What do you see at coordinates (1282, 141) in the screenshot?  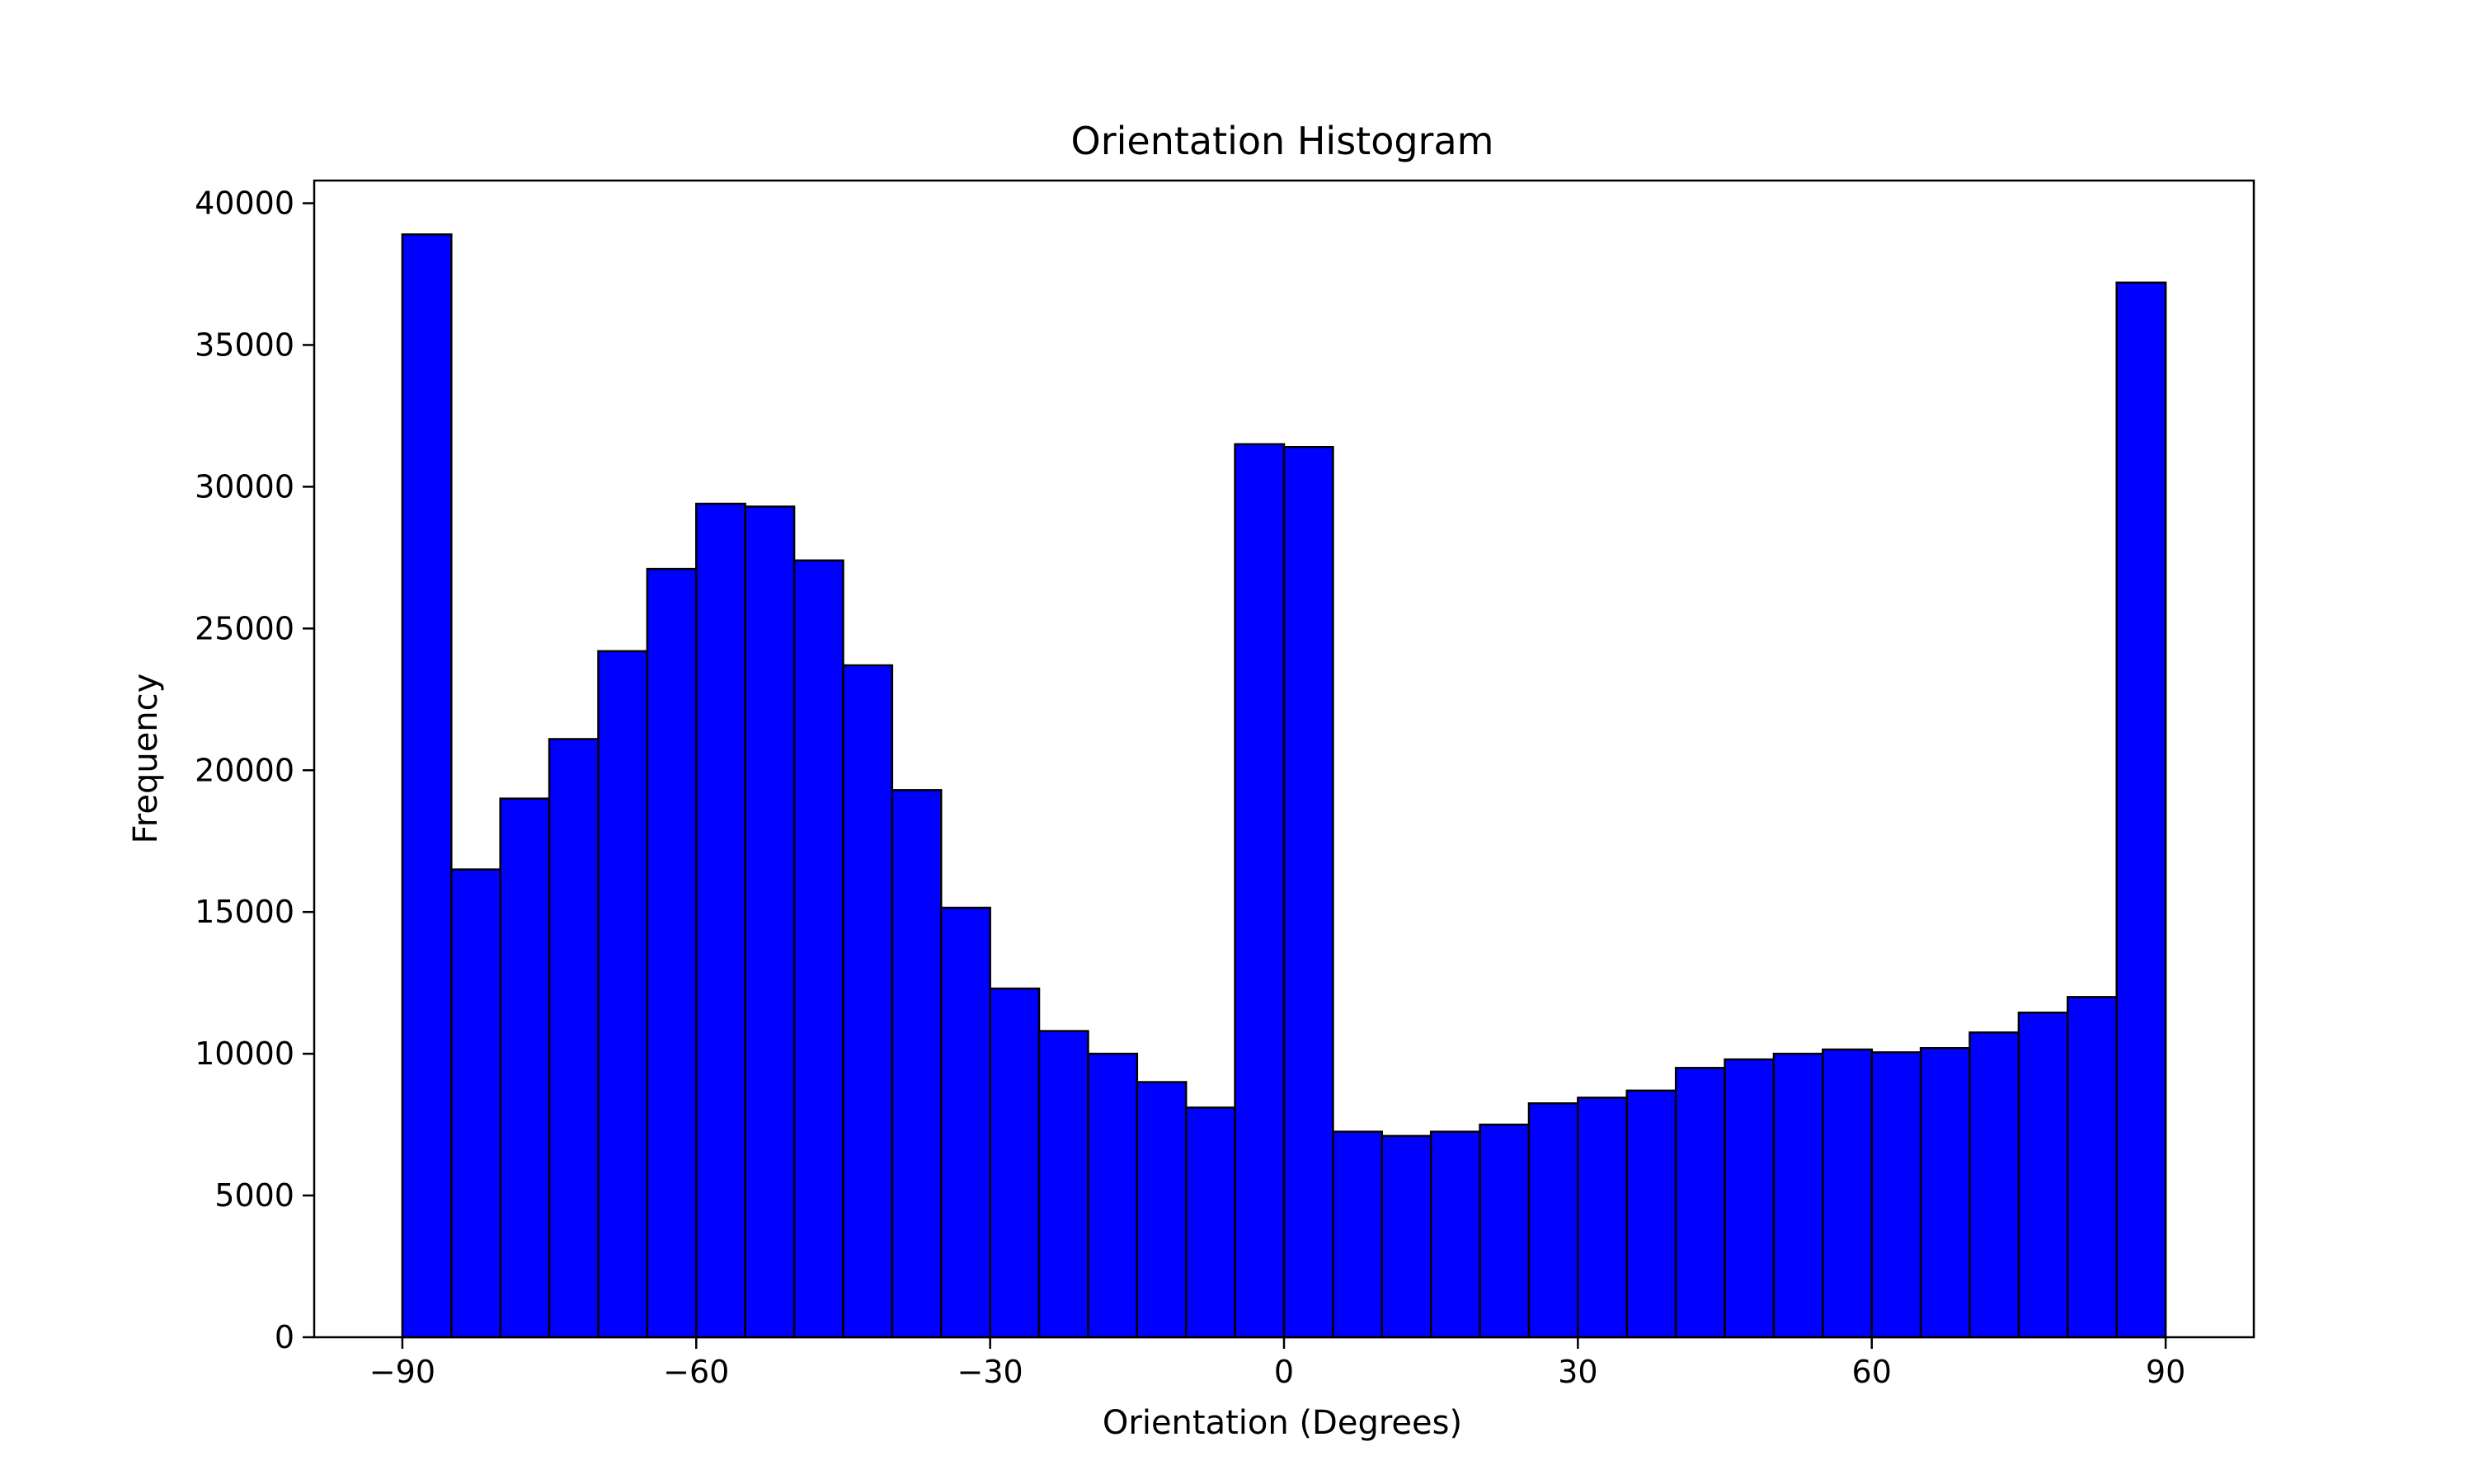 I see `chart-title: Orientation Histogram` at bounding box center [1282, 141].